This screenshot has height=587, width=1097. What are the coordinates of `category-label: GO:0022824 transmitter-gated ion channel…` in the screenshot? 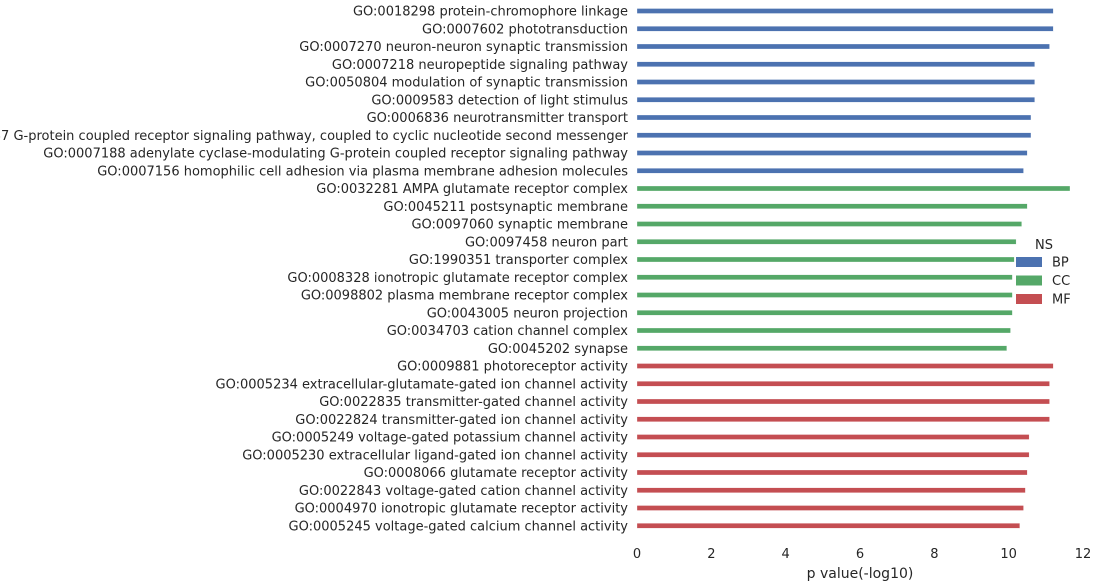 It's located at (461, 420).